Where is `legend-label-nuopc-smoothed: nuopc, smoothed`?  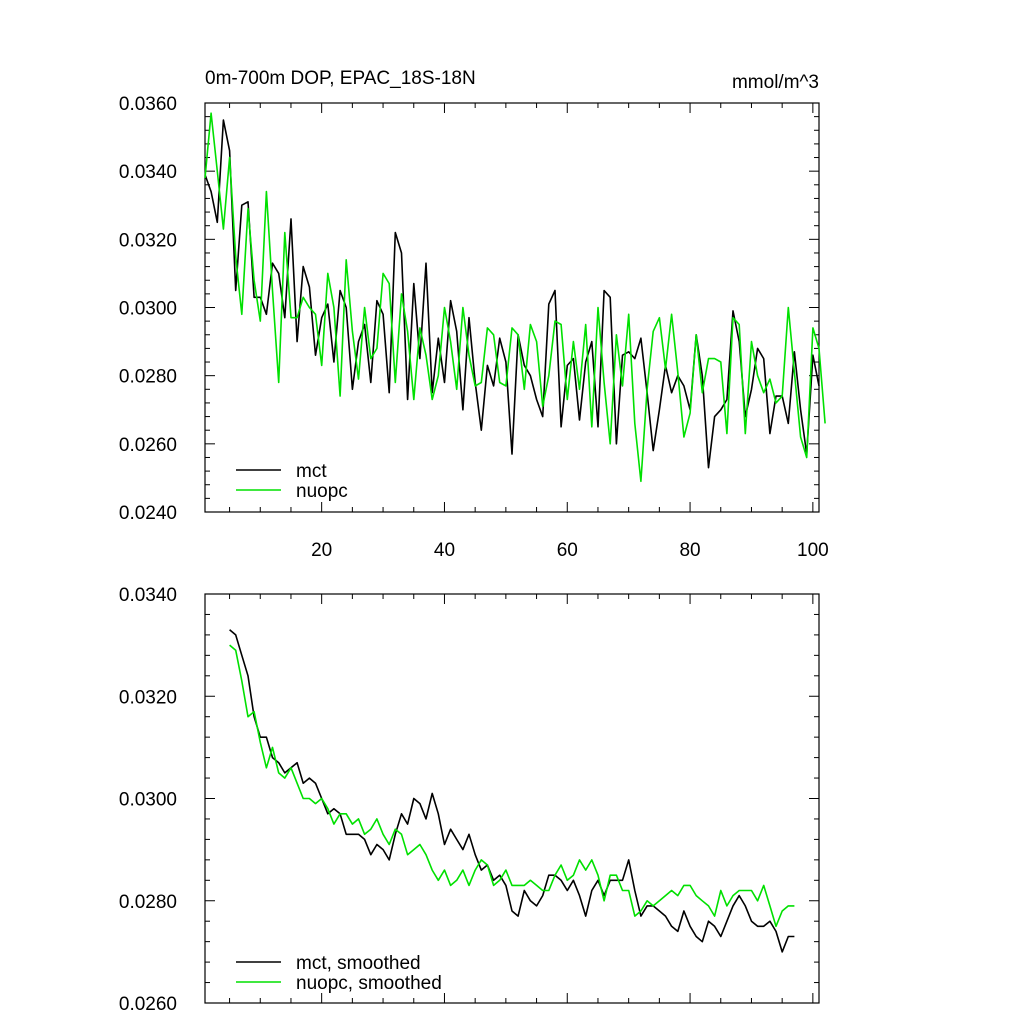
legend-label-nuopc-smoothed: nuopc, smoothed is located at coordinates (369, 983).